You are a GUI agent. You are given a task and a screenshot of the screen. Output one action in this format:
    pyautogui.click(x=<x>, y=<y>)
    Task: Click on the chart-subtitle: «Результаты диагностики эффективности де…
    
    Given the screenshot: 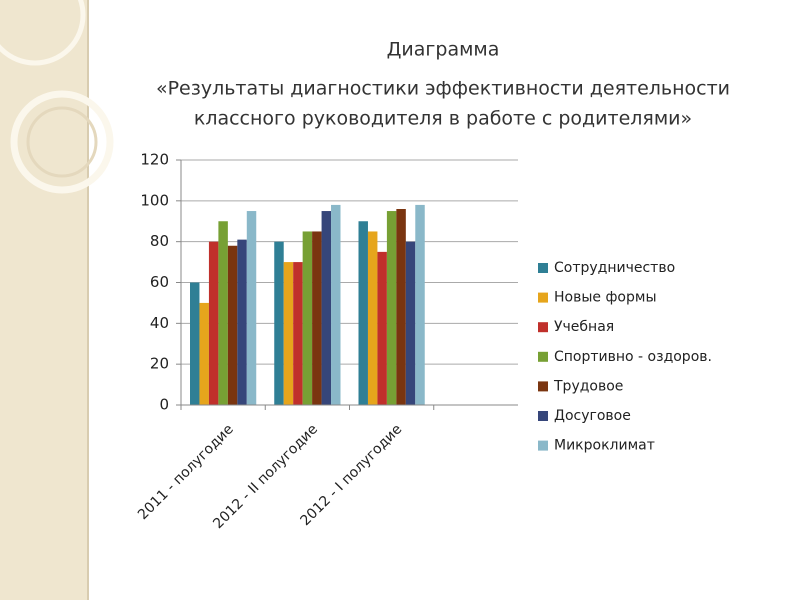 What is the action you would take?
    pyautogui.click(x=443, y=89)
    